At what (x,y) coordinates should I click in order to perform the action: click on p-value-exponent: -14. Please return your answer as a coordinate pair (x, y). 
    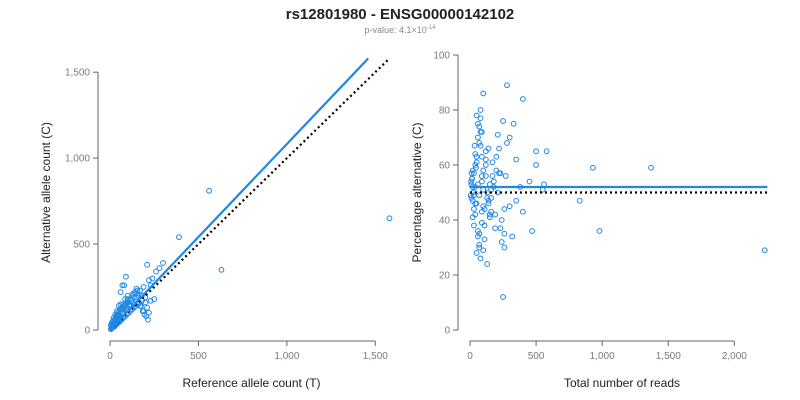
    Looking at the image, I should click on (431, 28).